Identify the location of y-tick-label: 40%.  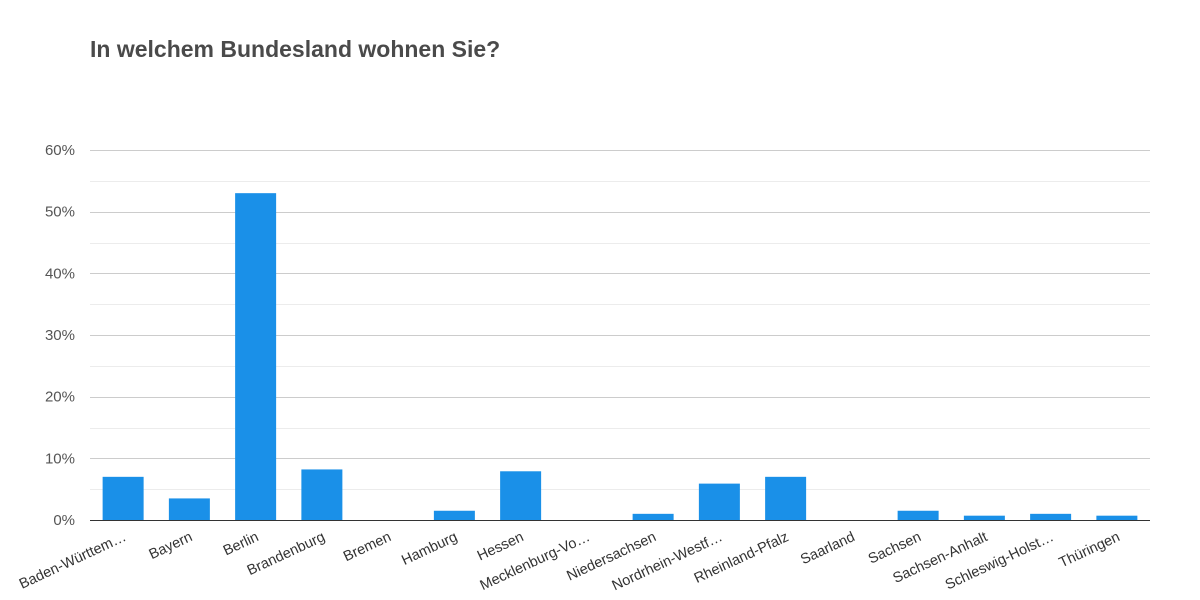
(60, 273).